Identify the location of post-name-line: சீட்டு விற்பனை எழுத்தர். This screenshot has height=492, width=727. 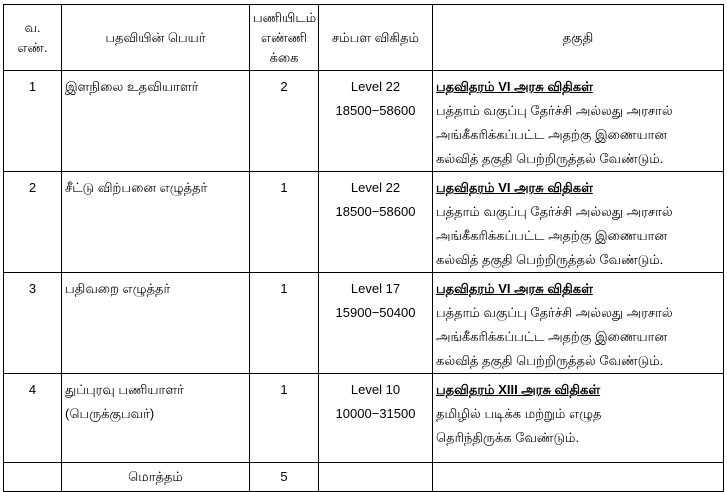
(136, 187).